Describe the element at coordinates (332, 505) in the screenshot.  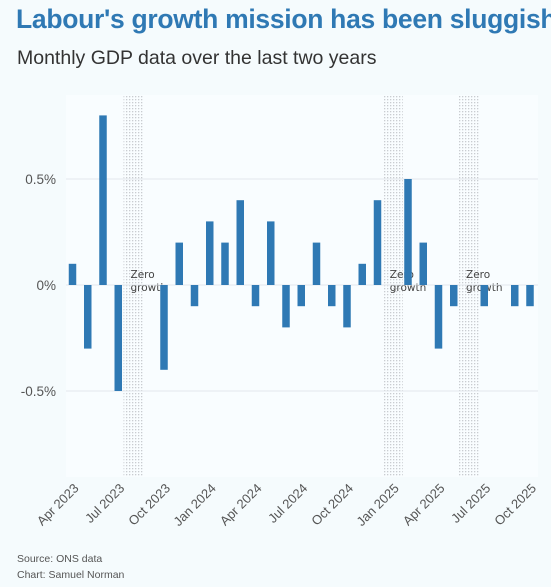
I see `x-tick-label: Oct 2024` at that location.